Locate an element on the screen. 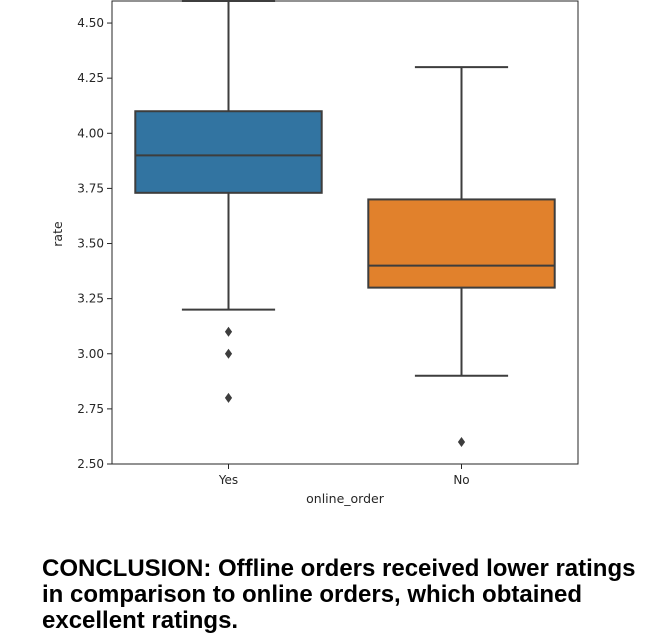 The width and height of the screenshot is (662, 641). y-tick-label: 3.75 is located at coordinates (90, 188).